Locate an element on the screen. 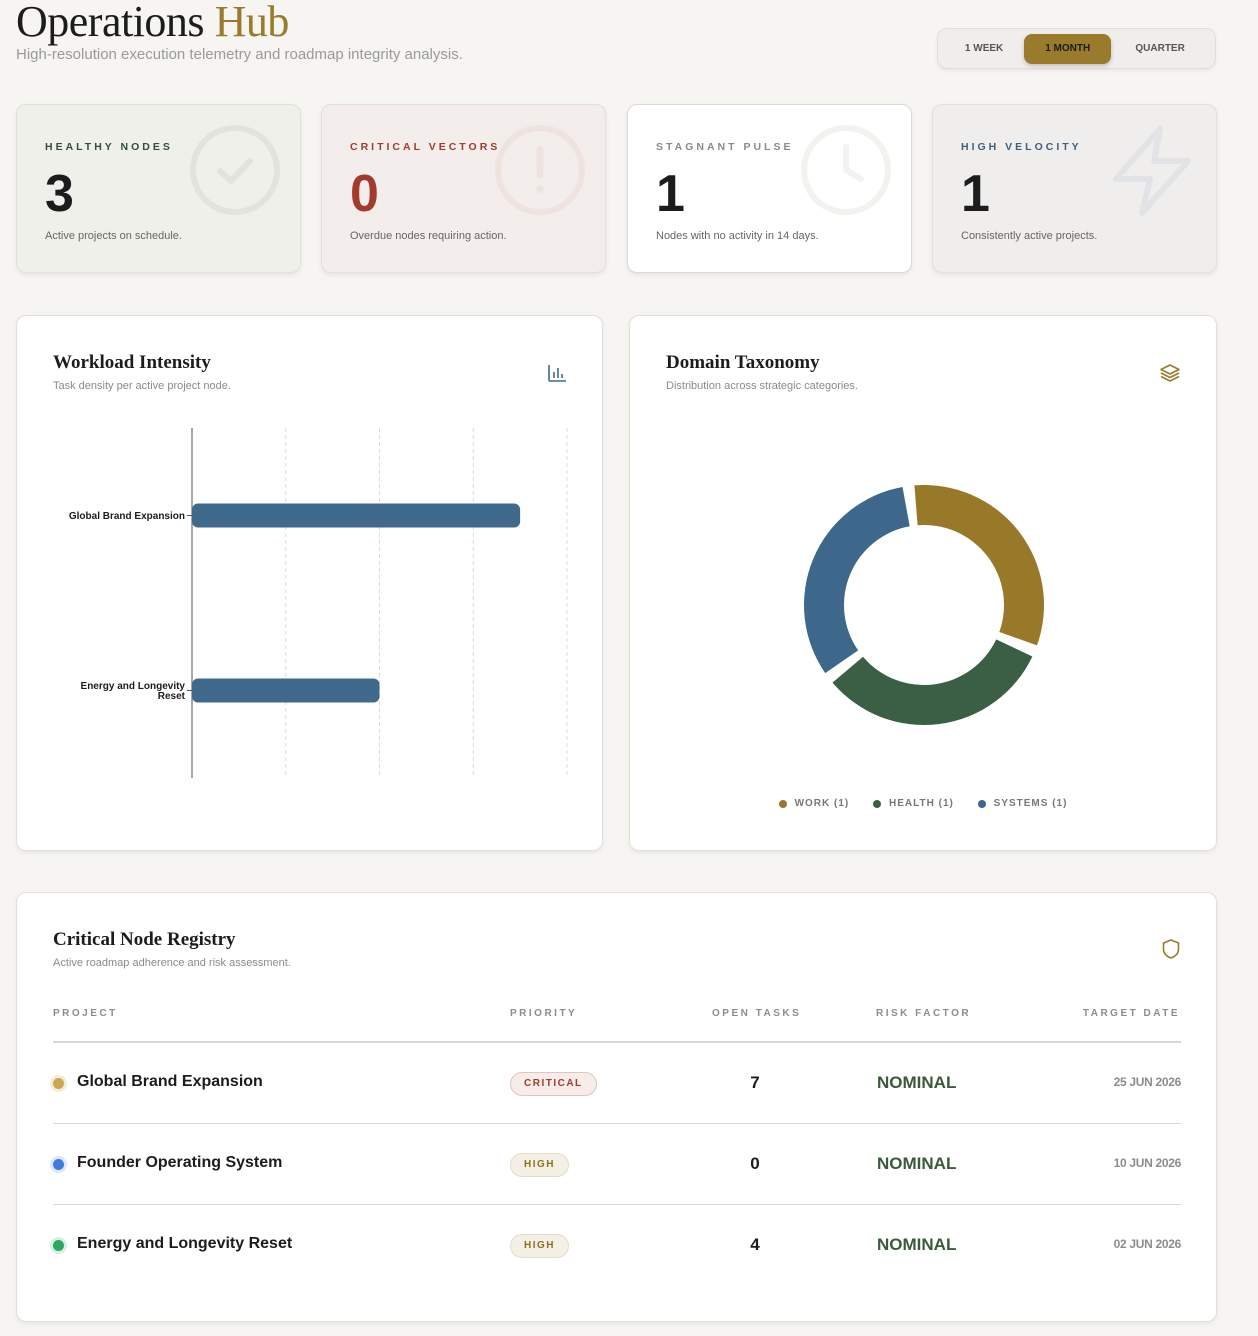  target-date: 10 JUN 2026 is located at coordinates (1147, 1163).